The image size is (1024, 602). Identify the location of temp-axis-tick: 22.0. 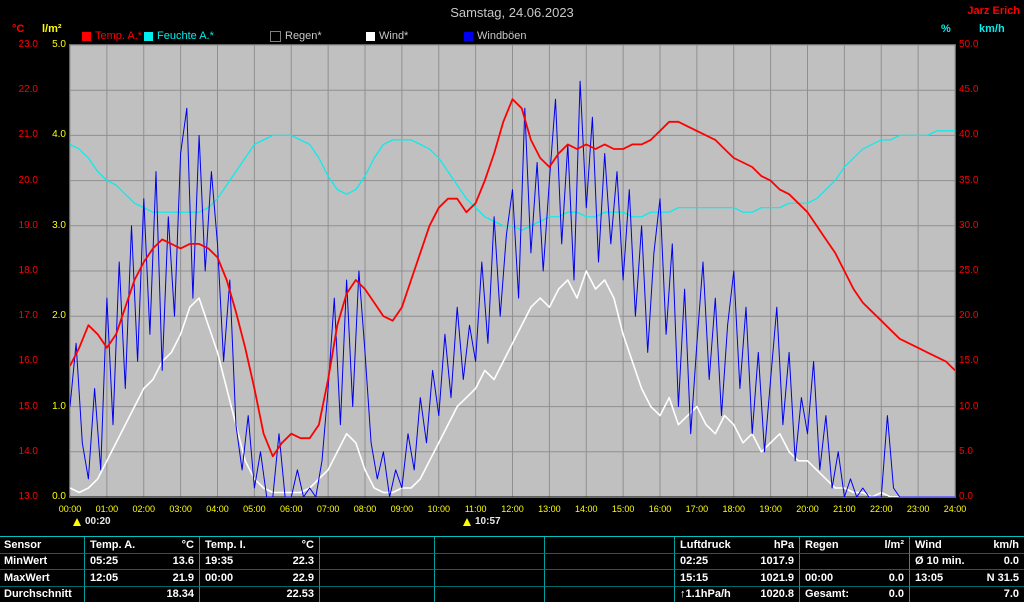
(28, 90).